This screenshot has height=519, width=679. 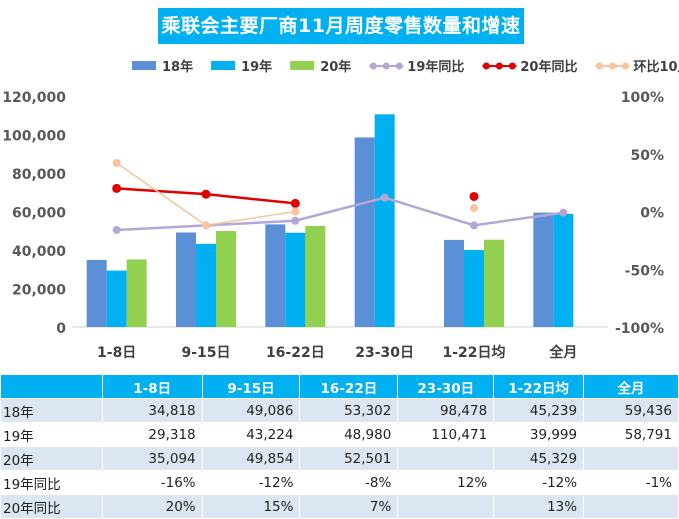 I want to click on table-cell: 13%, so click(x=539, y=506).